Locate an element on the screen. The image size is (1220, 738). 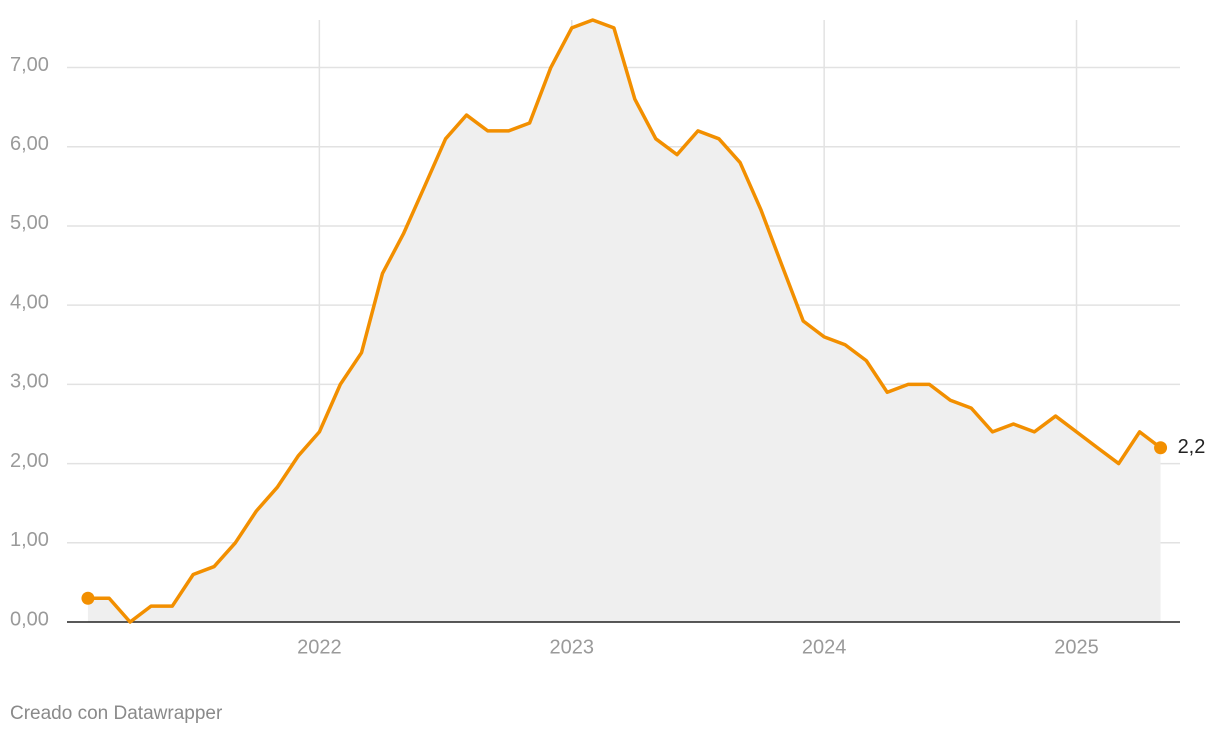
y-tick-label: 0,00 is located at coordinates (29, 619).